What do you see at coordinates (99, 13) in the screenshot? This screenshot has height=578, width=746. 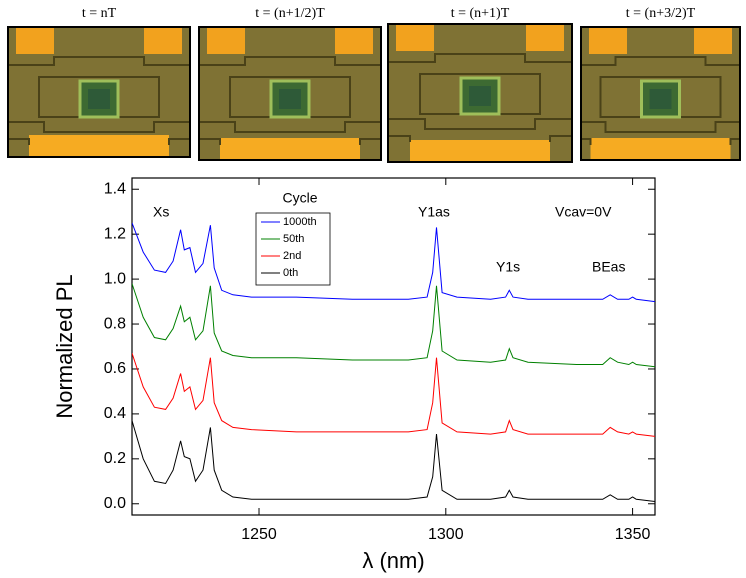 I see `panel-caption: t = nT` at bounding box center [99, 13].